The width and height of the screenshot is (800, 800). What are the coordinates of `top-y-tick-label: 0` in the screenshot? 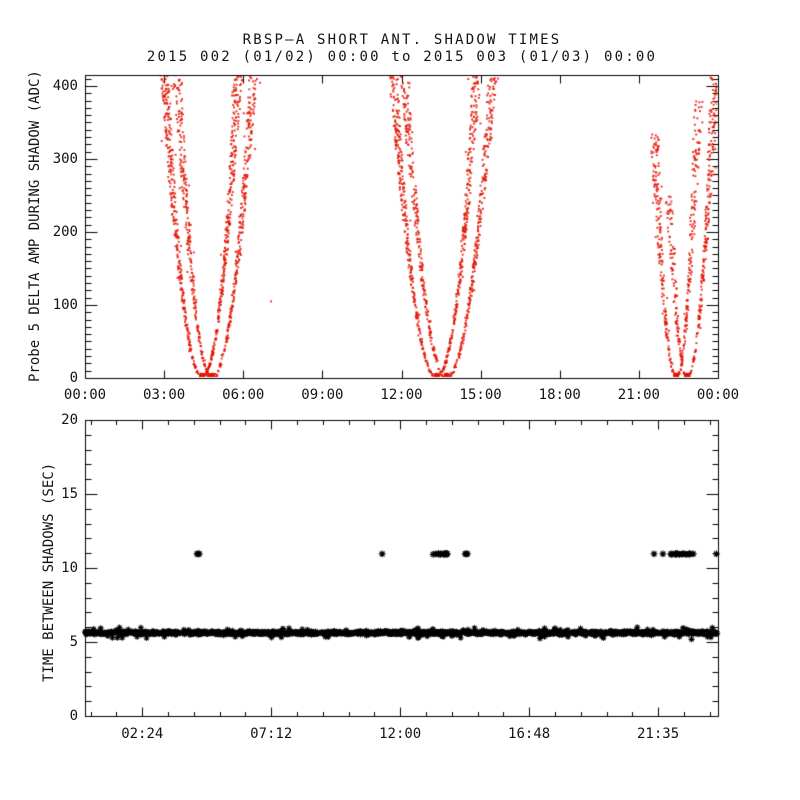 It's located at (73, 378).